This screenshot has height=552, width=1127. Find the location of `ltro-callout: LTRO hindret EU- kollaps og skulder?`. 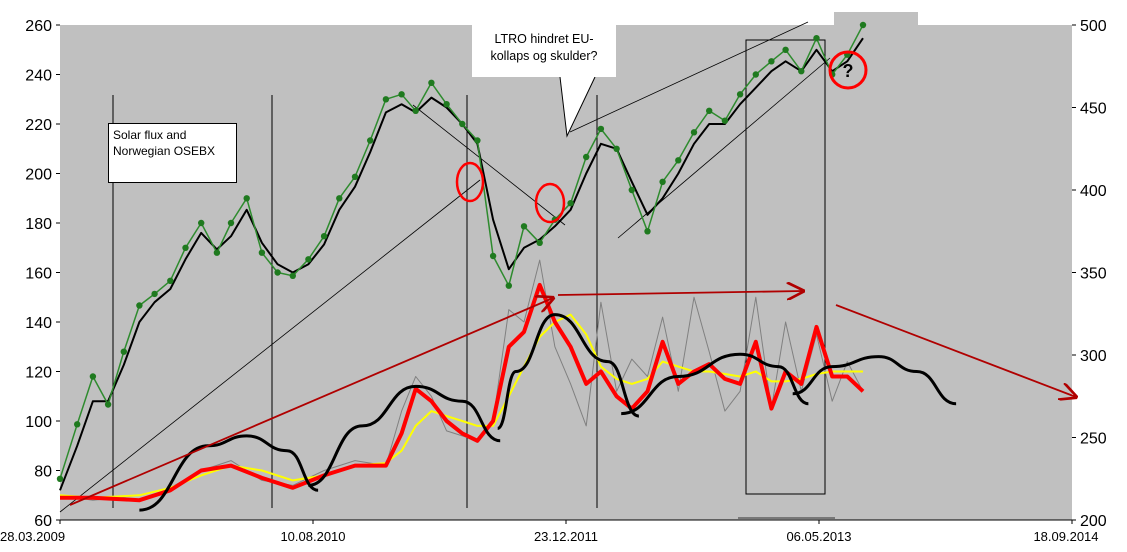

ltro-callout: LTRO hindret EU- kollaps og skulder? is located at coordinates (544, 51).